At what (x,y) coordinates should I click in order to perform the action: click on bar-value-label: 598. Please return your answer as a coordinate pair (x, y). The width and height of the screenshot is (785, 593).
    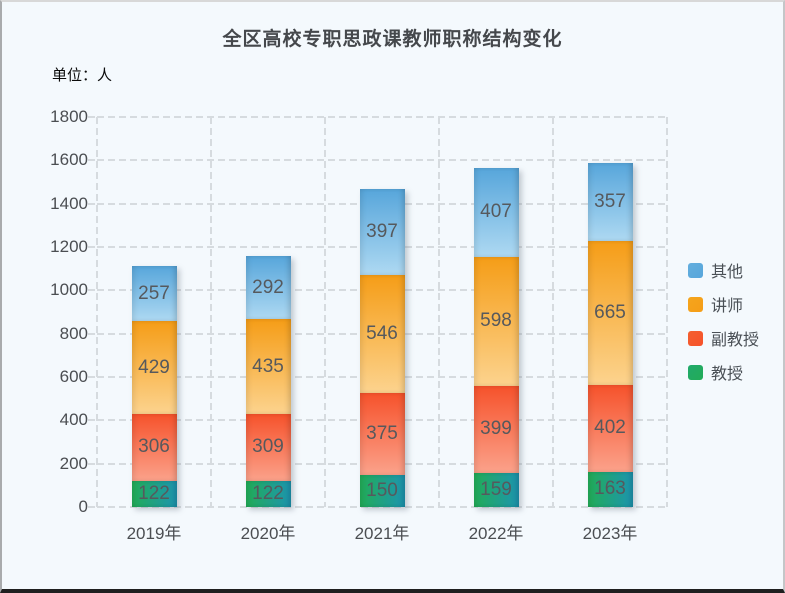
    Looking at the image, I should click on (496, 321).